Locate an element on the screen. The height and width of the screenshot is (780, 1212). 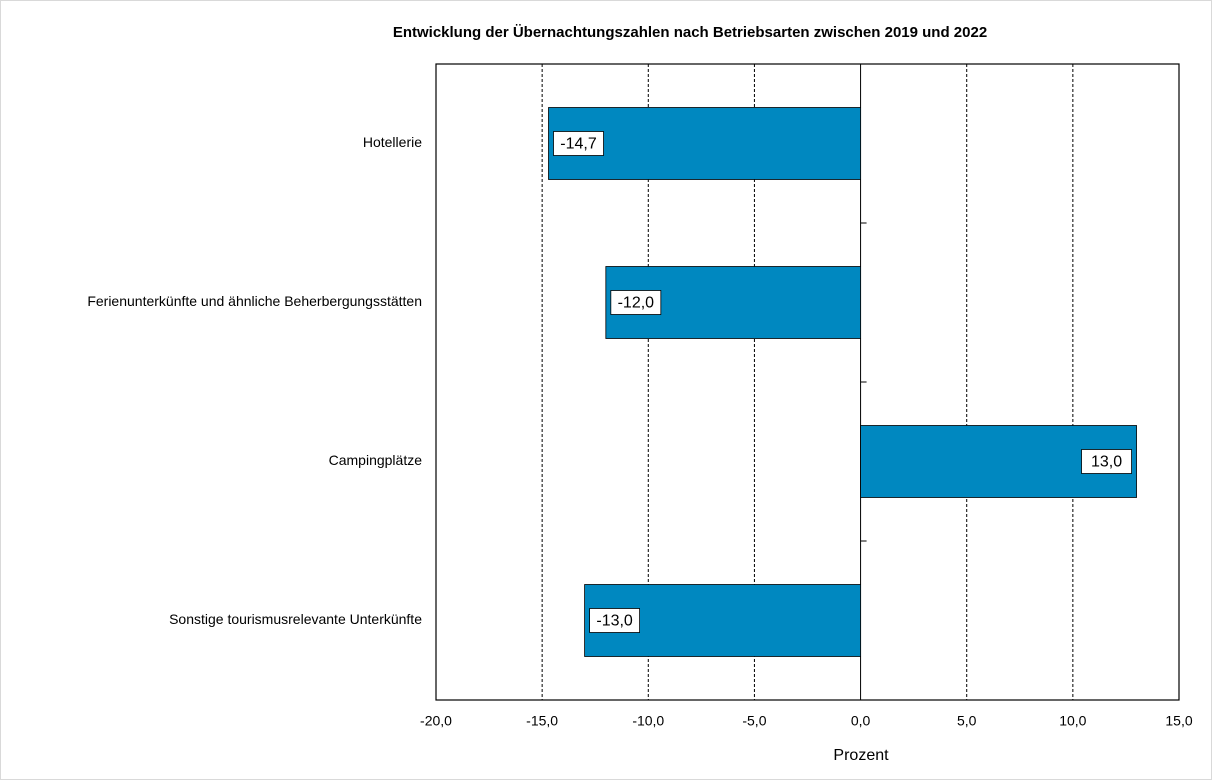
x-tick-label: 5,0 is located at coordinates (967, 721).